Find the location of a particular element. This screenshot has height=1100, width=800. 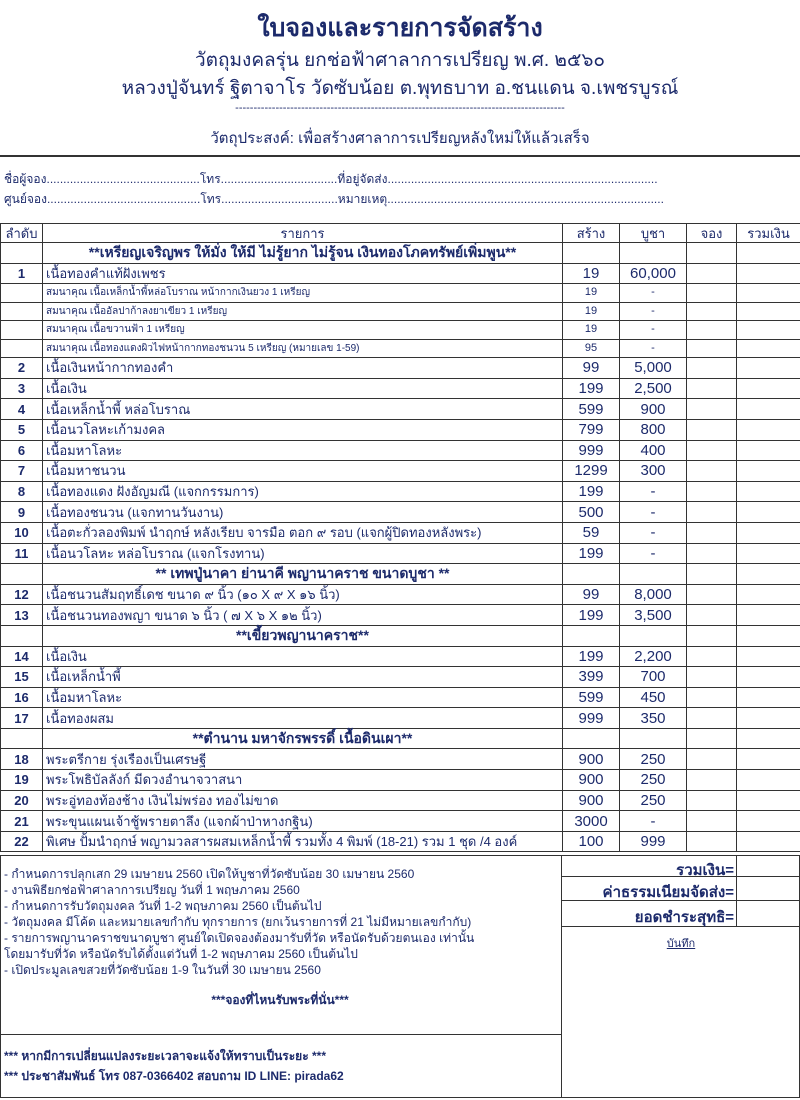

cell-price: 300 is located at coordinates (653, 471).